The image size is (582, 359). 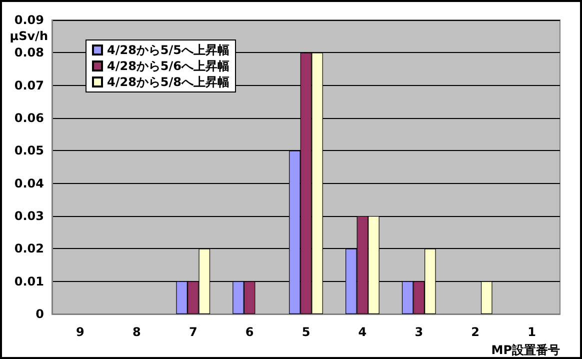 What do you see at coordinates (419, 332) in the screenshot?
I see `x-tick-label: 3` at bounding box center [419, 332].